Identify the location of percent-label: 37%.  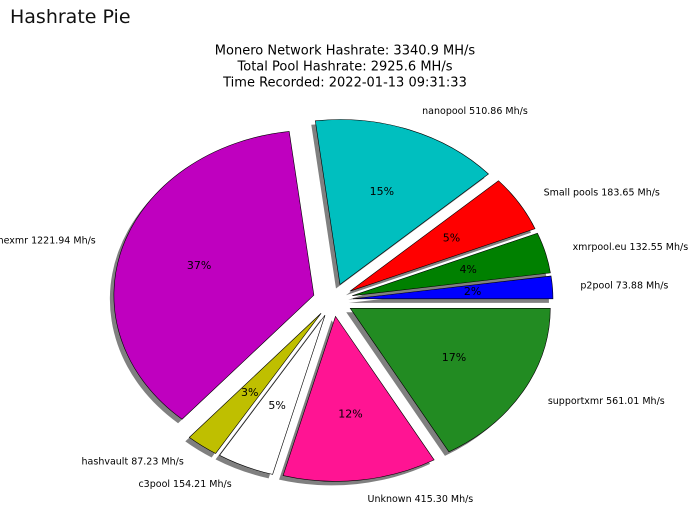
(199, 265).